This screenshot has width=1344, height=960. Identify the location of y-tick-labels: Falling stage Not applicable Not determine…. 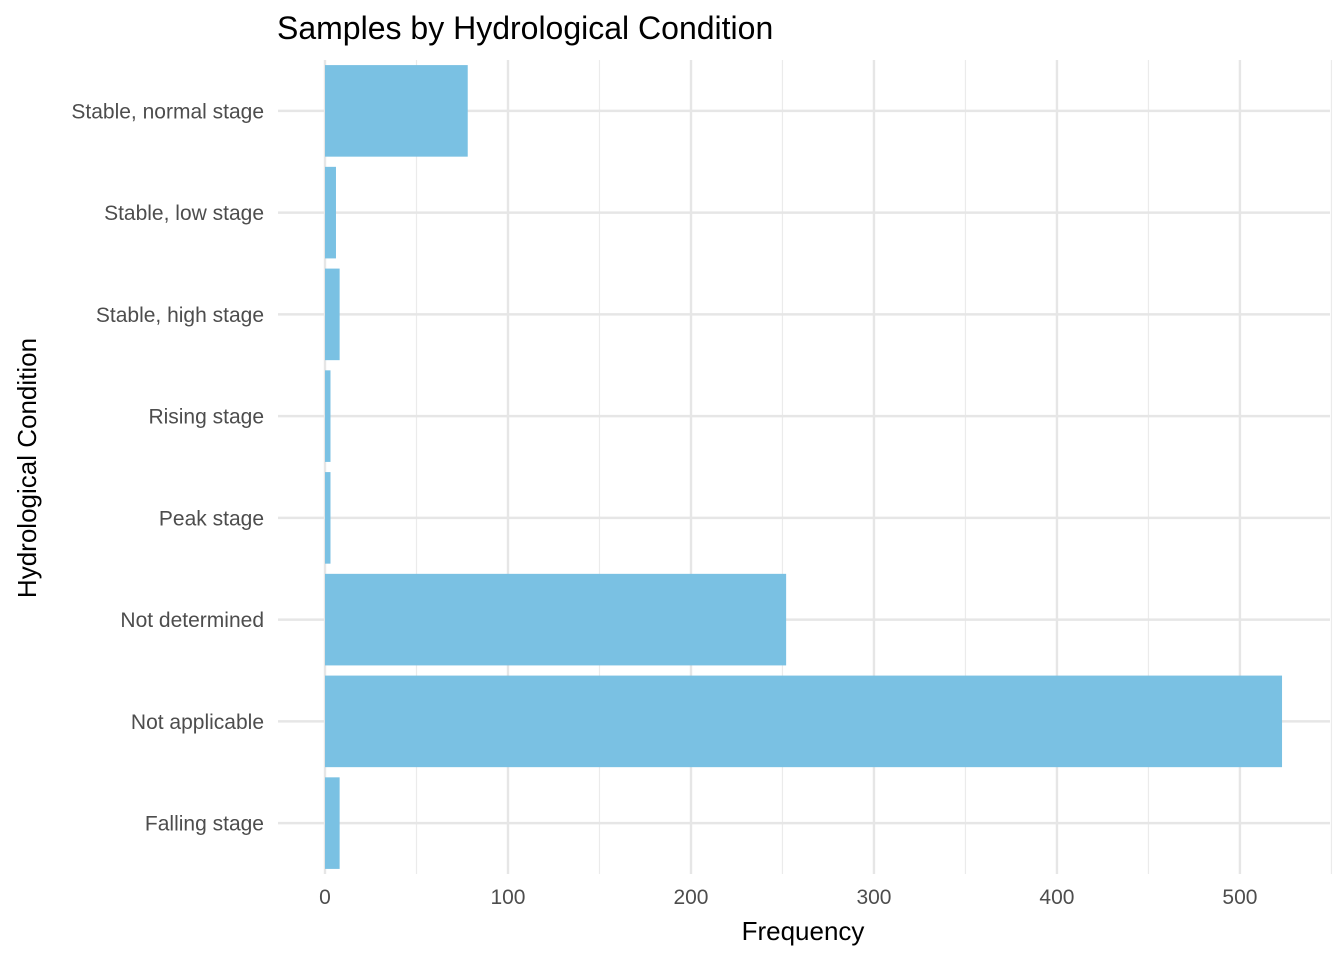
(167, 467).